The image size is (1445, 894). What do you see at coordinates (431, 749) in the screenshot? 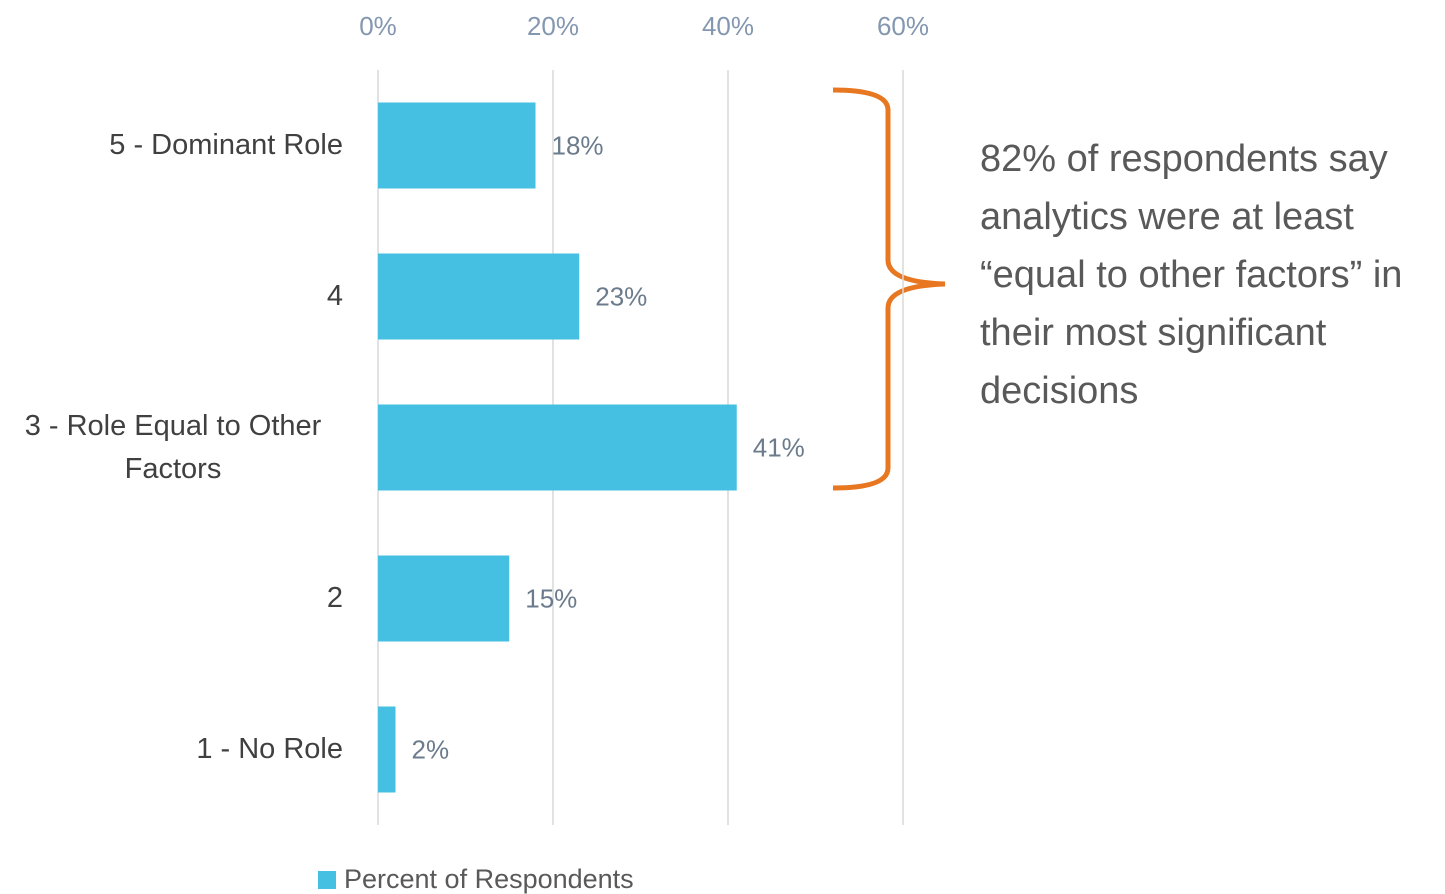
I see `data-label: 2%` at bounding box center [431, 749].